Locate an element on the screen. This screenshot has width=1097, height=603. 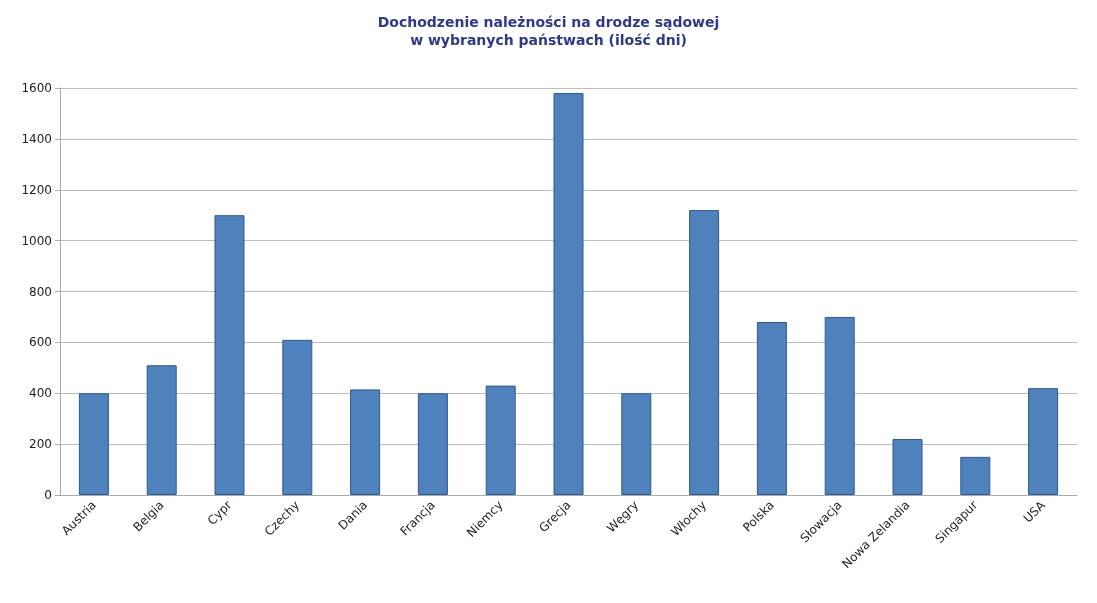
chart-title: Dochodzenie należności na drodze sądowej w wybranych państwach (ilość dni) is located at coordinates (548, 31).